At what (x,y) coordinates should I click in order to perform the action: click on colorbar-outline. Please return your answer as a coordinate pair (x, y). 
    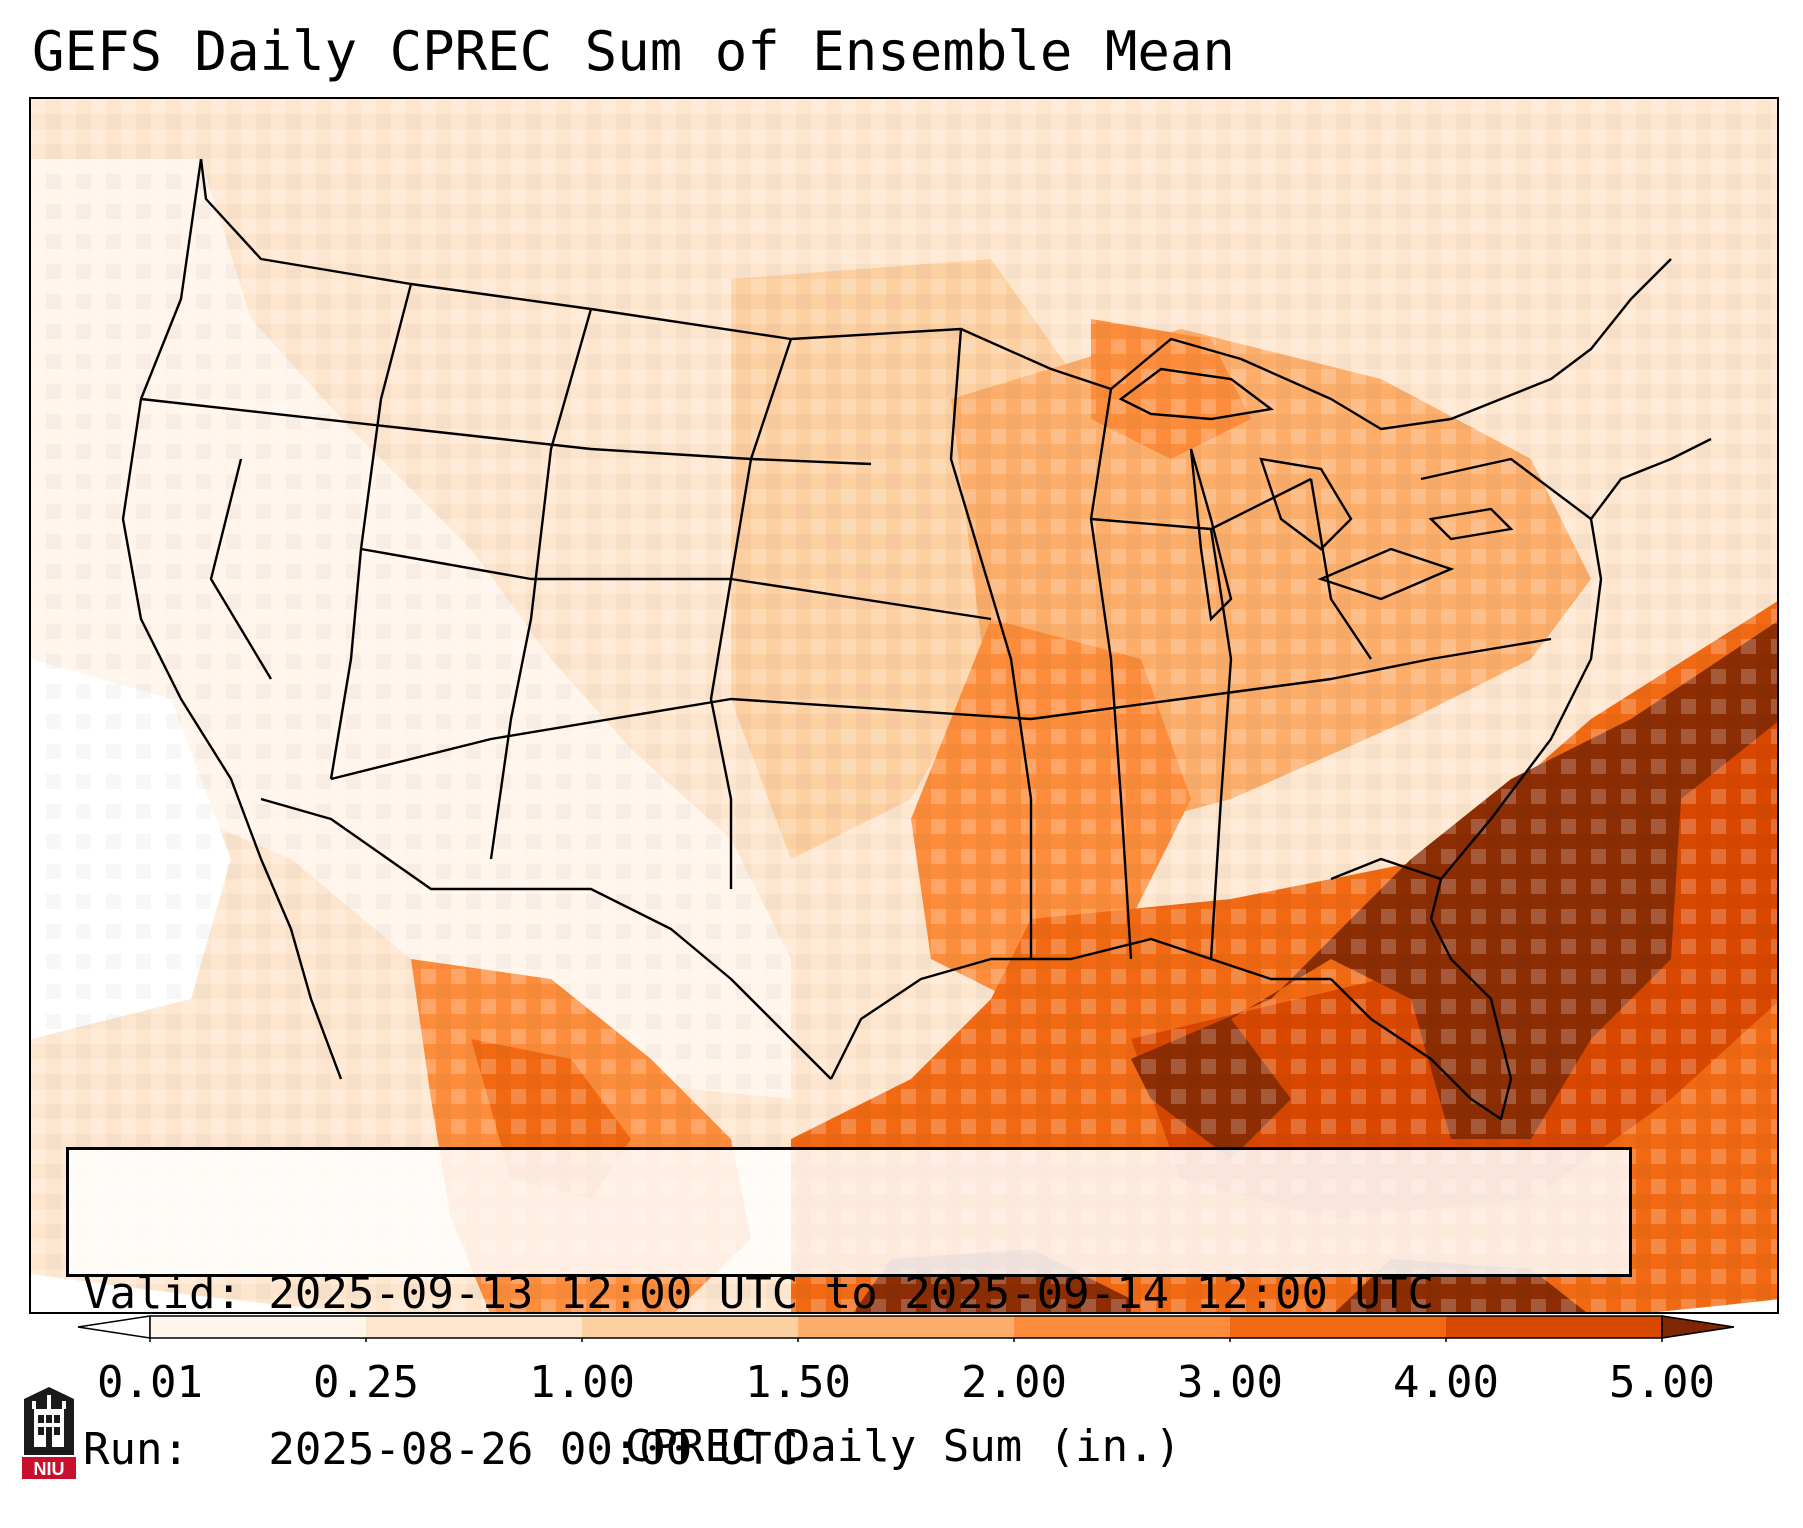
    Looking at the image, I should click on (906, 1327).